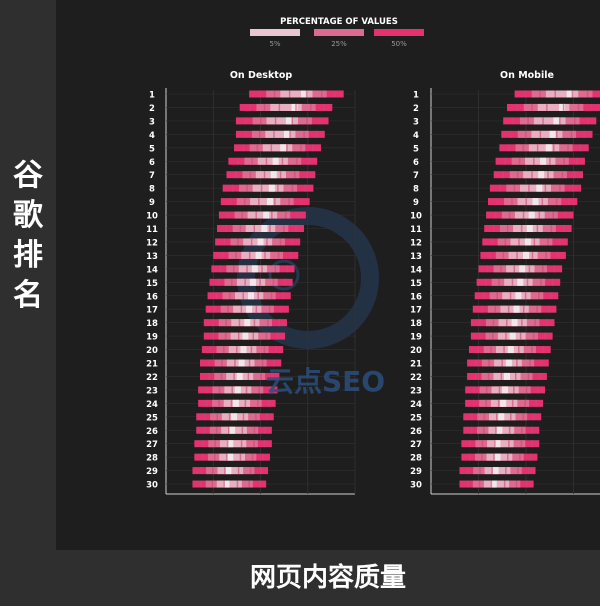 This screenshot has height=606, width=600. I want to click on rank-label: 21, so click(152, 365).